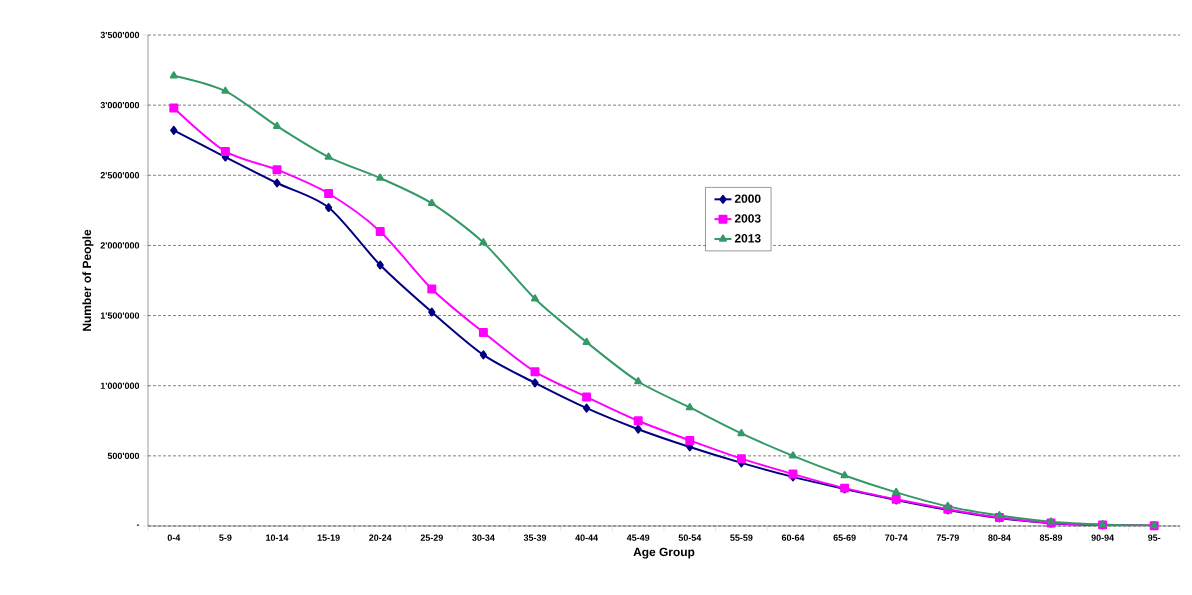  Describe the element at coordinates (535, 537) in the screenshot. I see `x-tick-label: 35-39` at that location.